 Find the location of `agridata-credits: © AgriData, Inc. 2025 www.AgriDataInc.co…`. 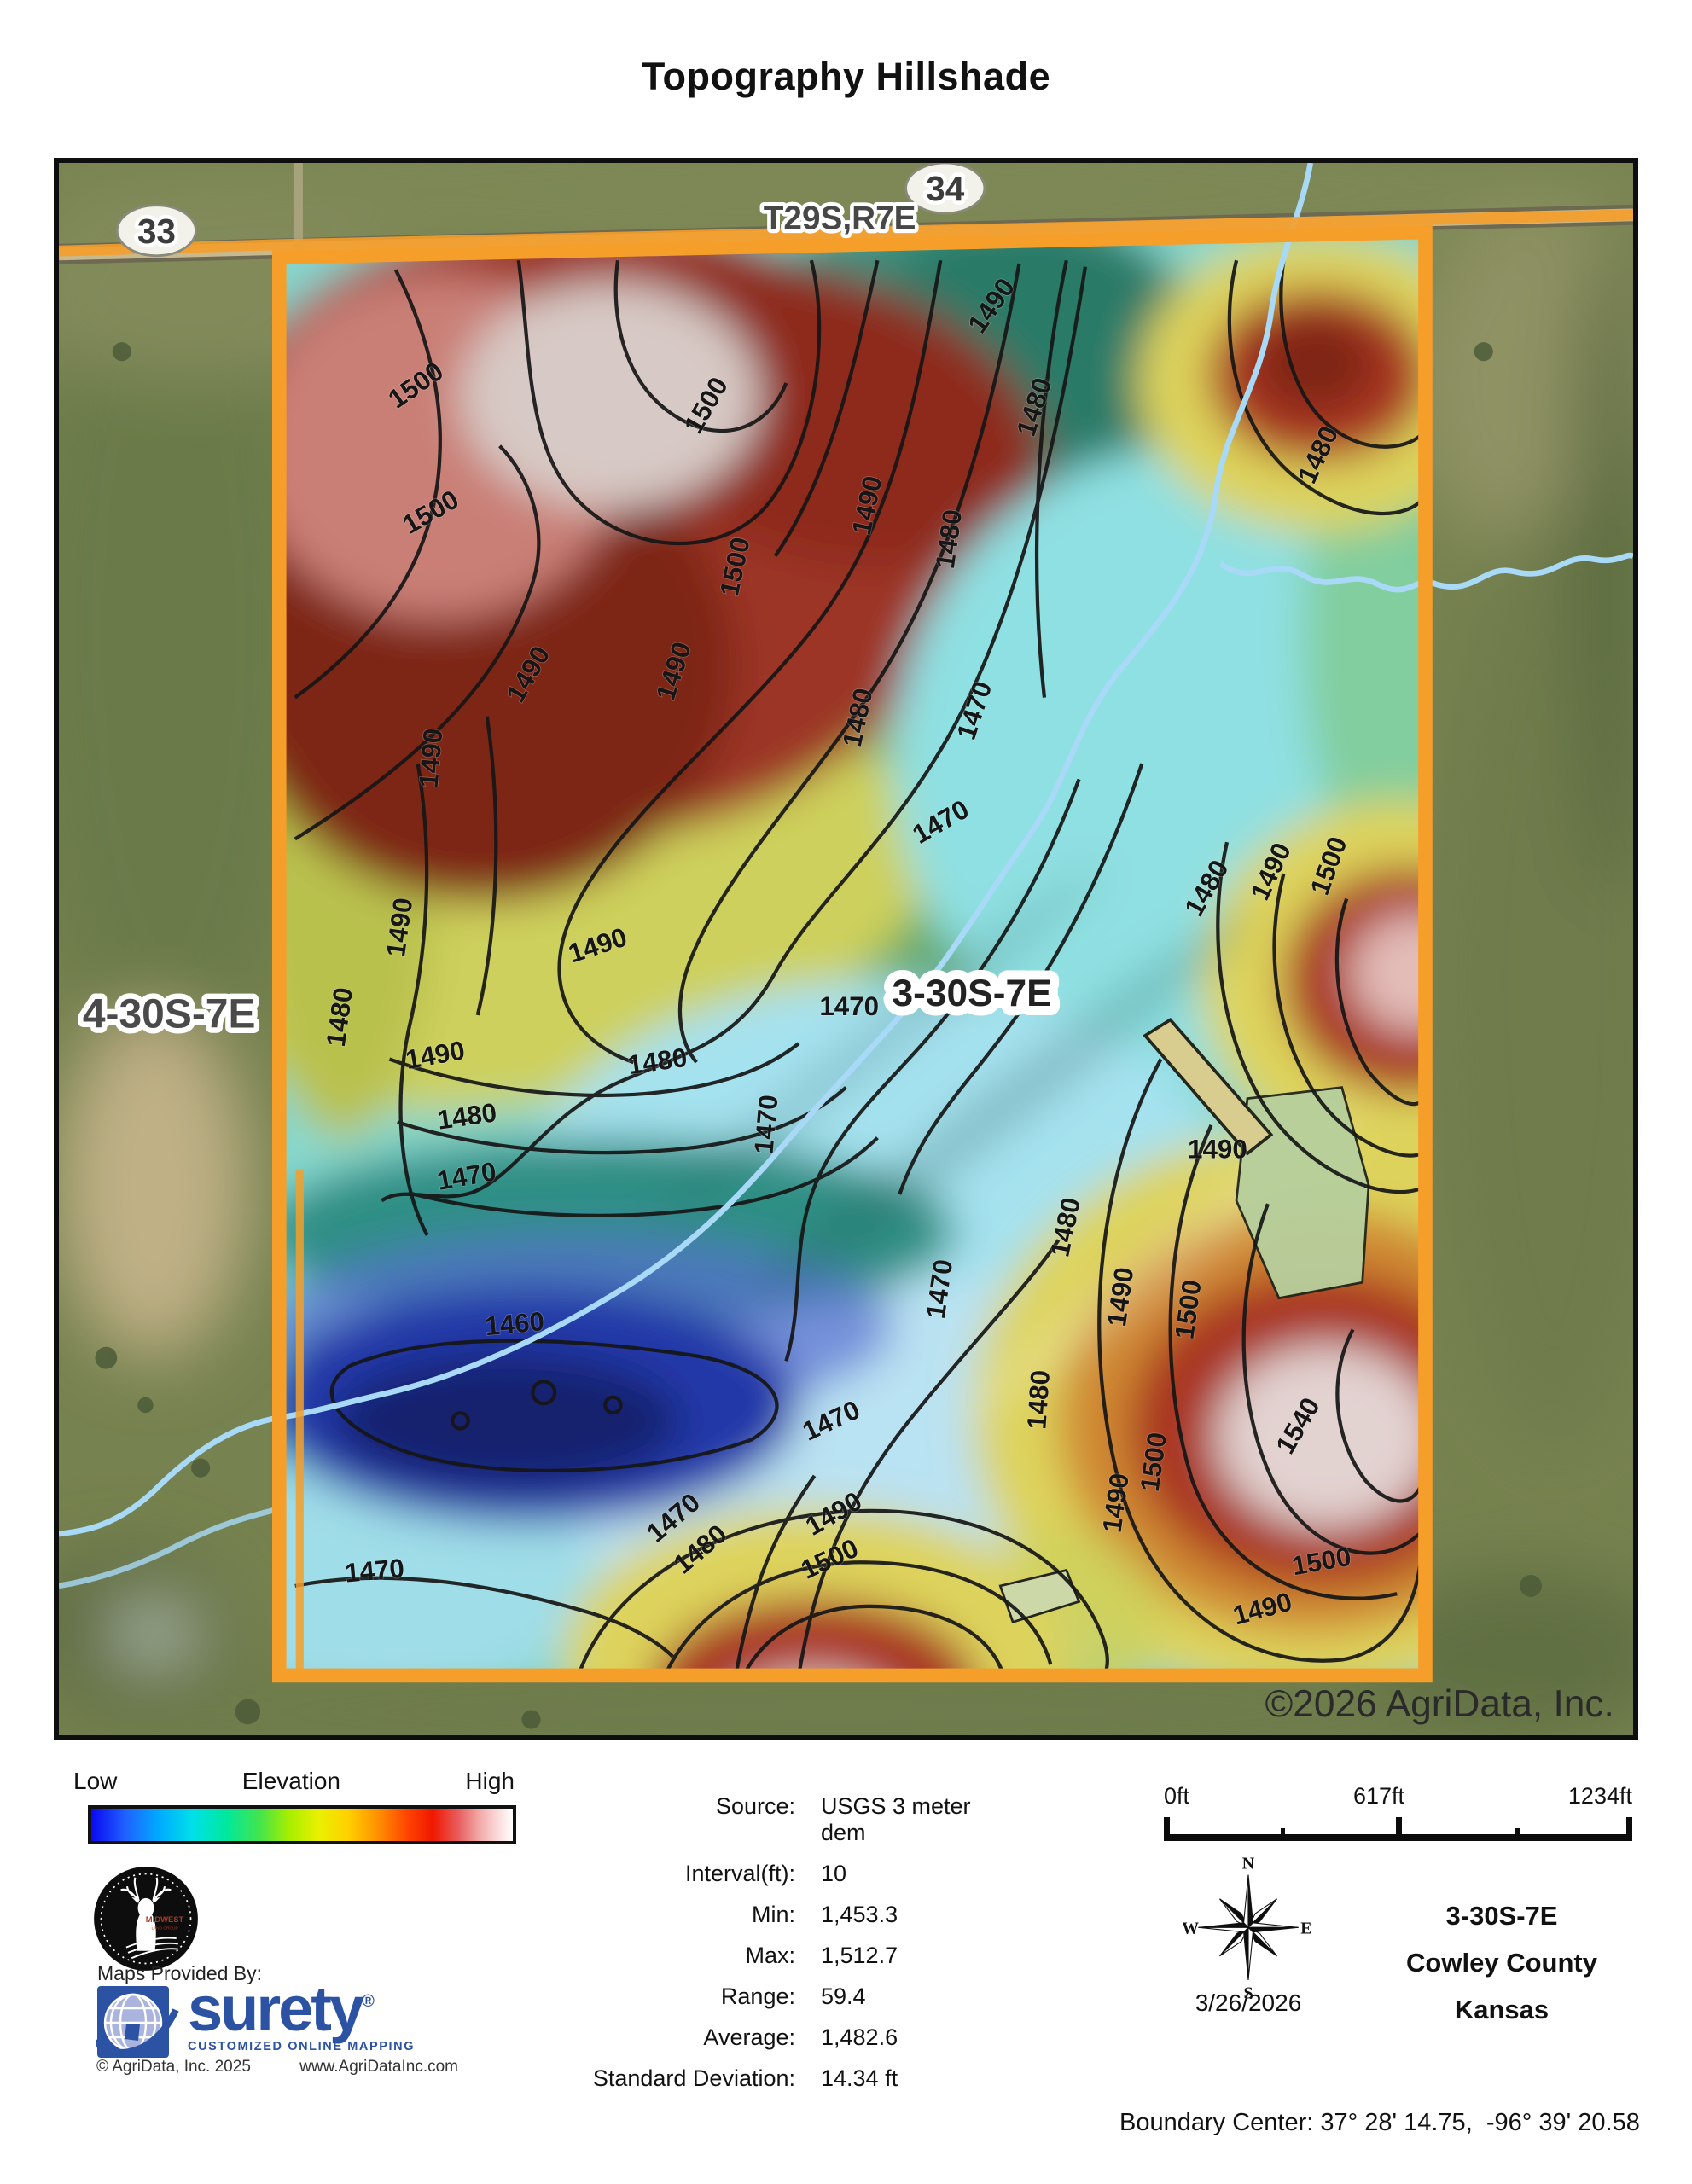

agridata-credits: © AgriData, Inc. 2025 www.AgriDataInc.co… is located at coordinates (277, 2067).